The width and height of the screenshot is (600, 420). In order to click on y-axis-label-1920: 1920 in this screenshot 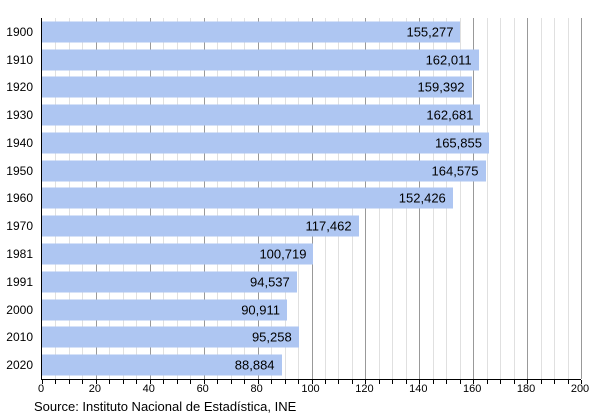, I will do `click(19, 87)`.